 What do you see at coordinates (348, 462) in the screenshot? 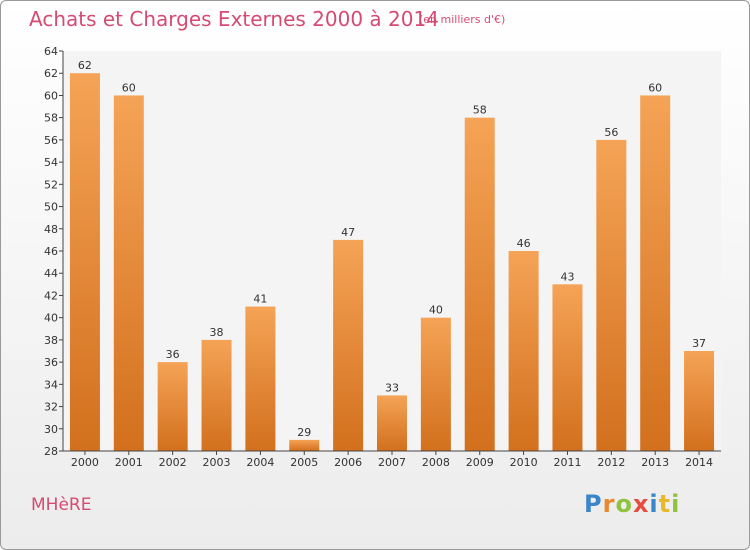
I see `x-tick-label: 2006` at bounding box center [348, 462].